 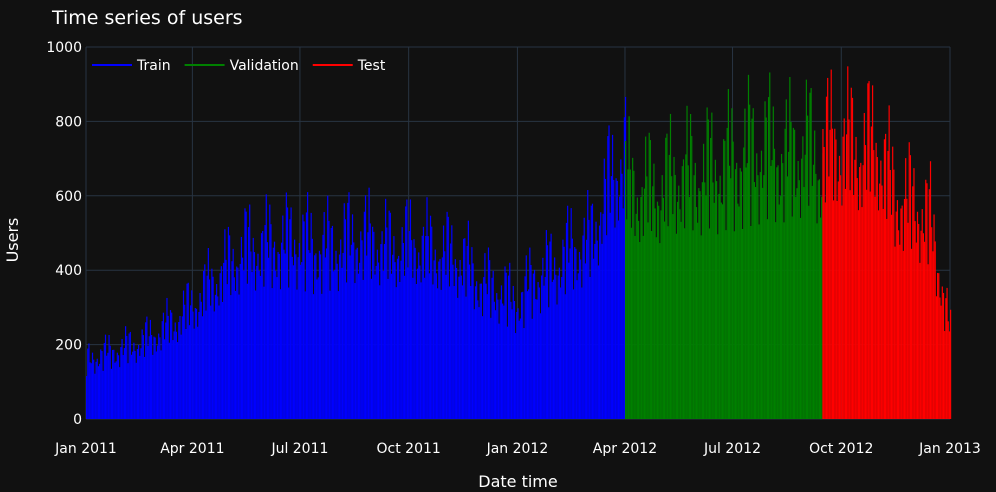 I want to click on legend-item-train: Train, so click(x=131, y=66).